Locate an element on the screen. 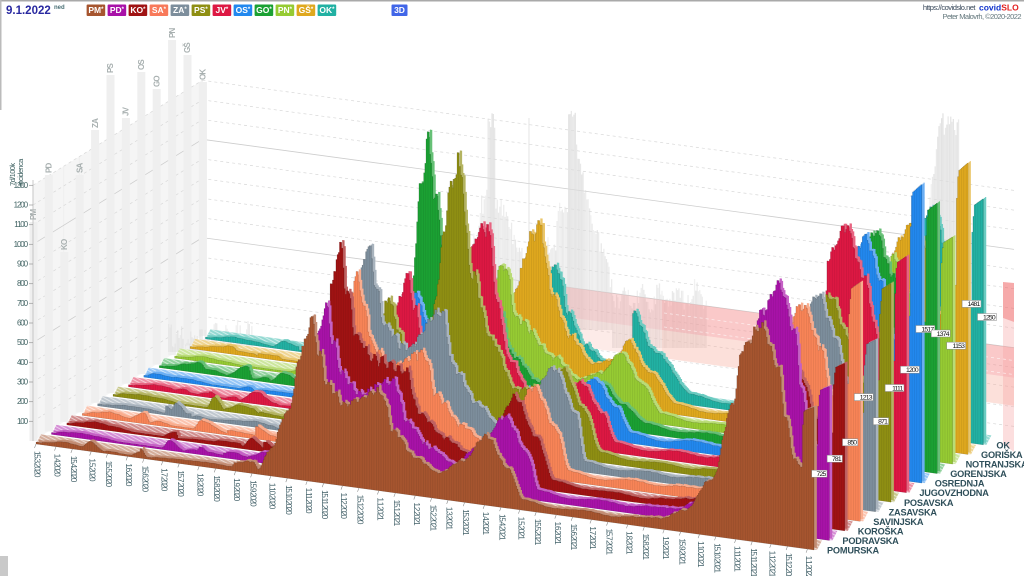  svg-text: SA is located at coordinates (79, 167).